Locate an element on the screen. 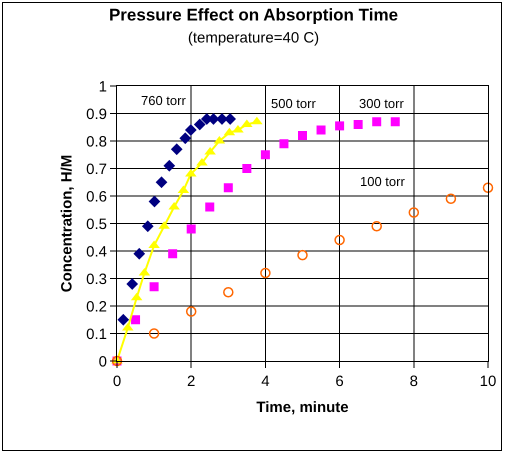  x-tick-label: 10 is located at coordinates (488, 381).